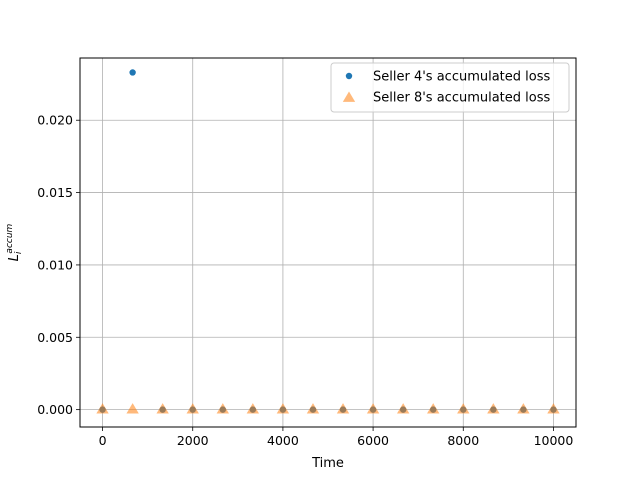 This screenshot has height=480, width=640. What do you see at coordinates (463, 440) in the screenshot?
I see `x-tick-label: 8000` at bounding box center [463, 440].